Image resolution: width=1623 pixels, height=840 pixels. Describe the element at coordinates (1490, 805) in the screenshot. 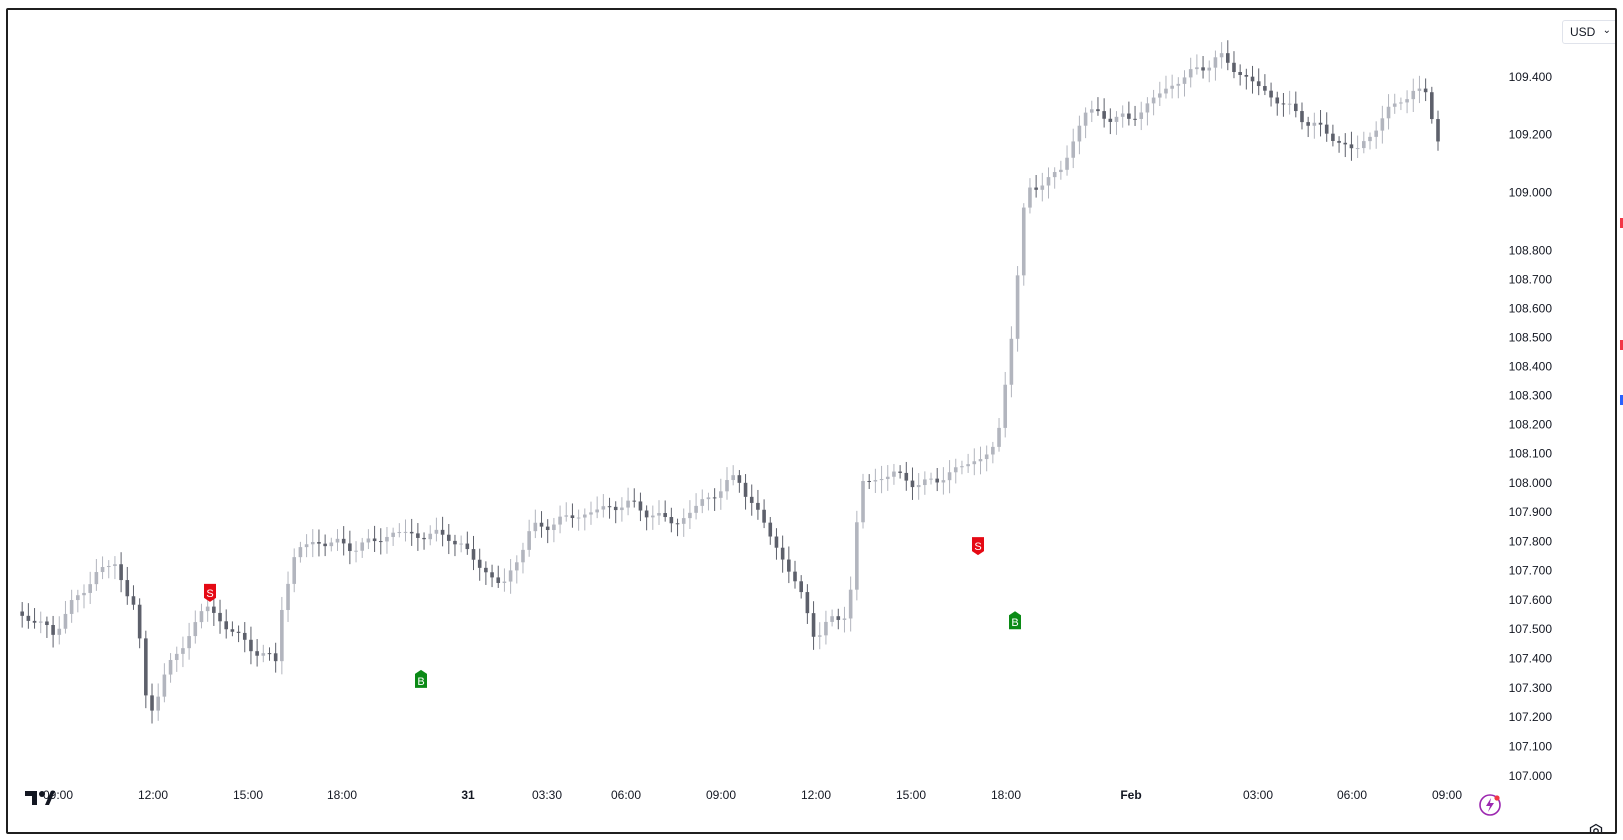

I see `lightning-icon` at that location.